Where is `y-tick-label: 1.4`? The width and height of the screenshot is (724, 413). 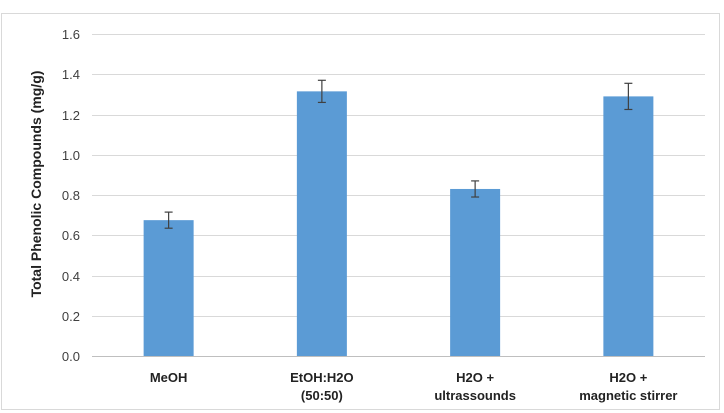
y-tick-label: 1.4 is located at coordinates (71, 74).